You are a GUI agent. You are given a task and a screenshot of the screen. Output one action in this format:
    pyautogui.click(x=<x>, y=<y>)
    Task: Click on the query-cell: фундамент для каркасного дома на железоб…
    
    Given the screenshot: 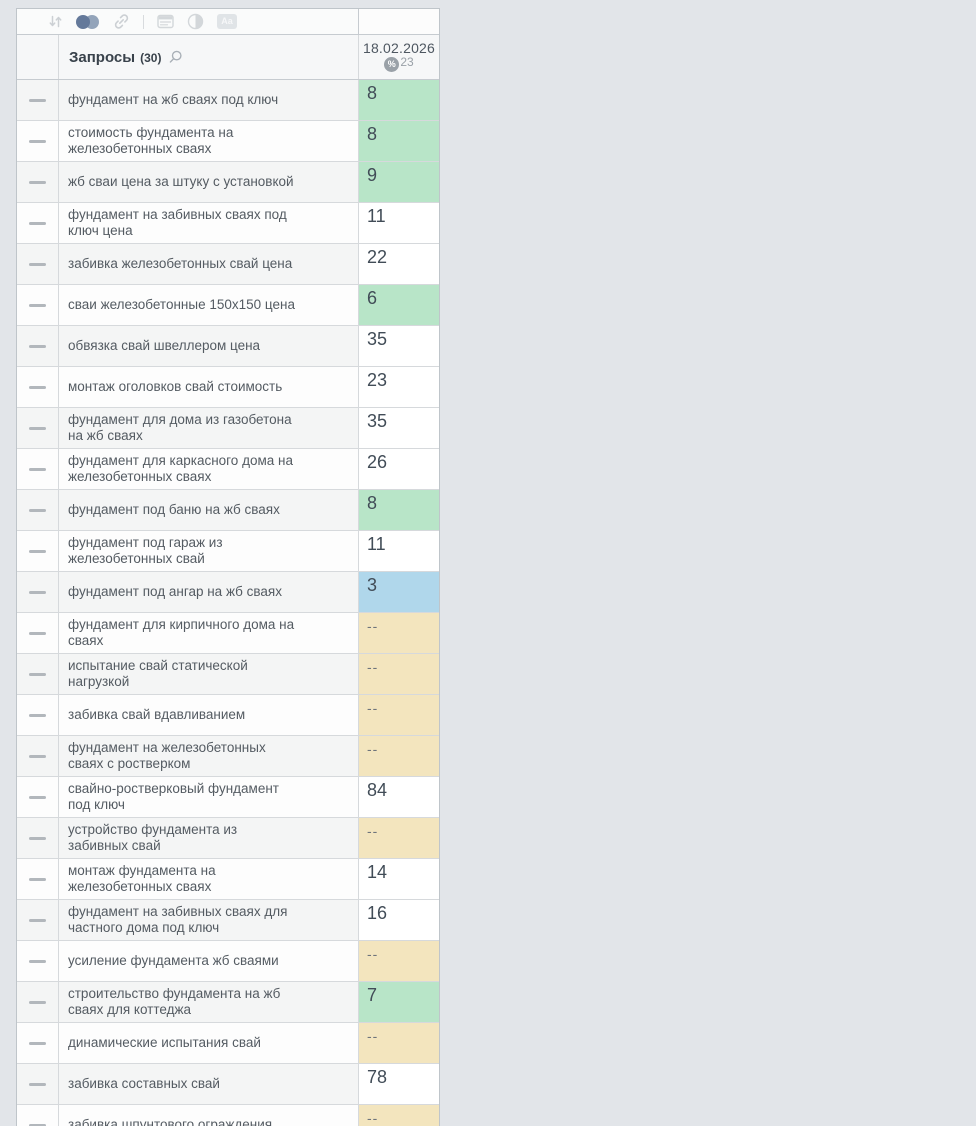 What is the action you would take?
    pyautogui.click(x=209, y=469)
    